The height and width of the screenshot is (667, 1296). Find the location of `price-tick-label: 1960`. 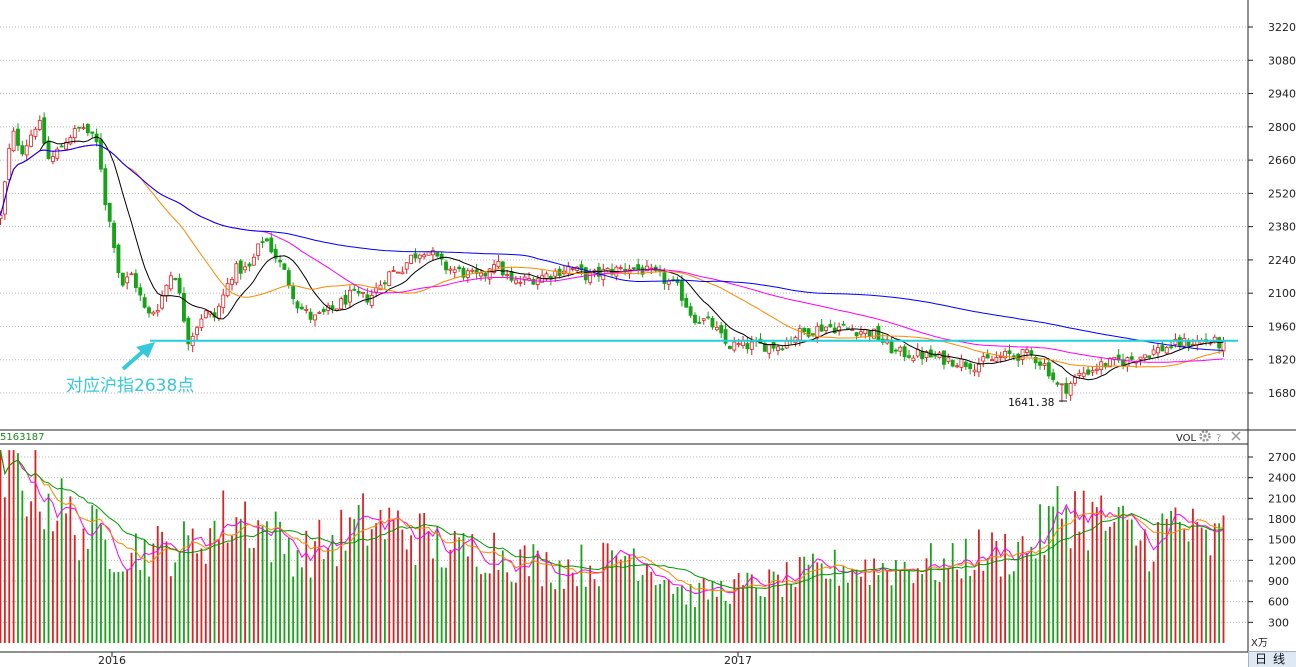

price-tick-label: 1960 is located at coordinates (1282, 326).